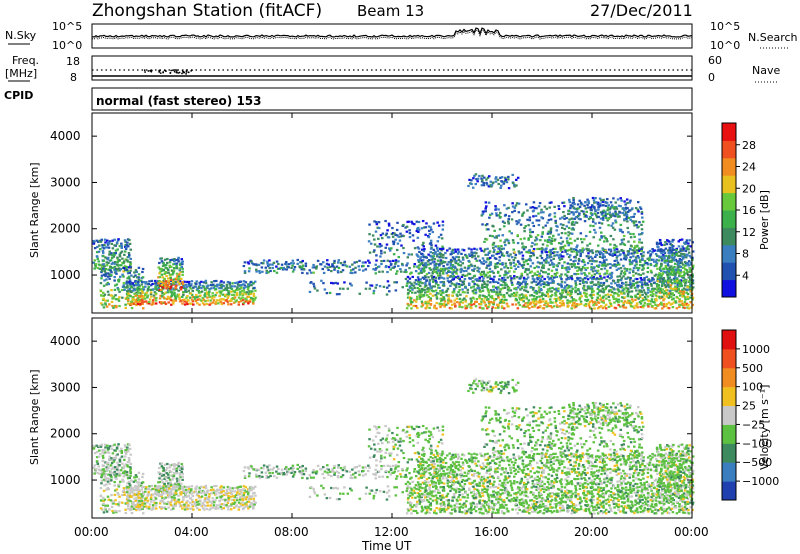 This screenshot has width=800, height=554. What do you see at coordinates (392, 32) in the screenshot?
I see `noise-sky-trace` at bounding box center [392, 32].